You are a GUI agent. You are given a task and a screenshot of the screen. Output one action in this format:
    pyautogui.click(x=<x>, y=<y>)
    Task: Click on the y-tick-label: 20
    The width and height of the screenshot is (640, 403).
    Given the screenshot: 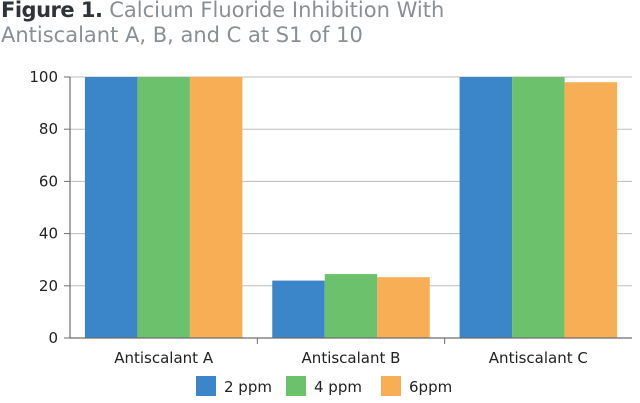 What is the action you would take?
    pyautogui.click(x=48, y=286)
    